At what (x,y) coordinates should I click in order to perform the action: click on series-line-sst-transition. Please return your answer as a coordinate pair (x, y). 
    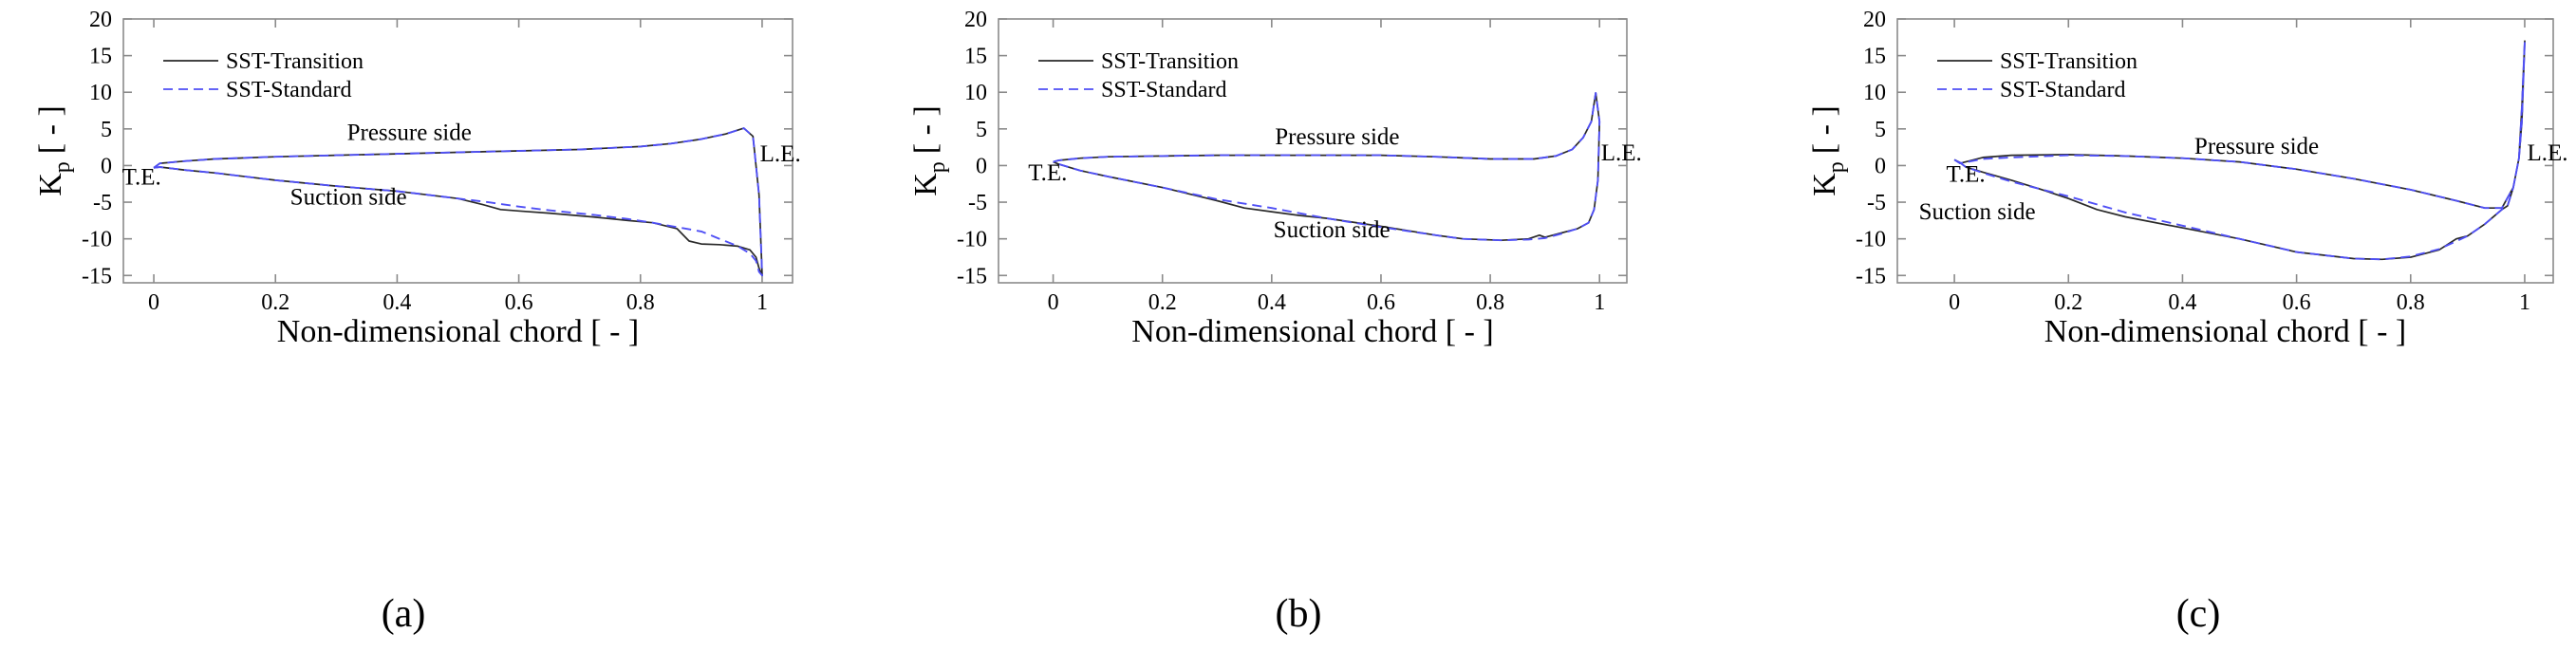
    Looking at the image, I should click on (458, 202).